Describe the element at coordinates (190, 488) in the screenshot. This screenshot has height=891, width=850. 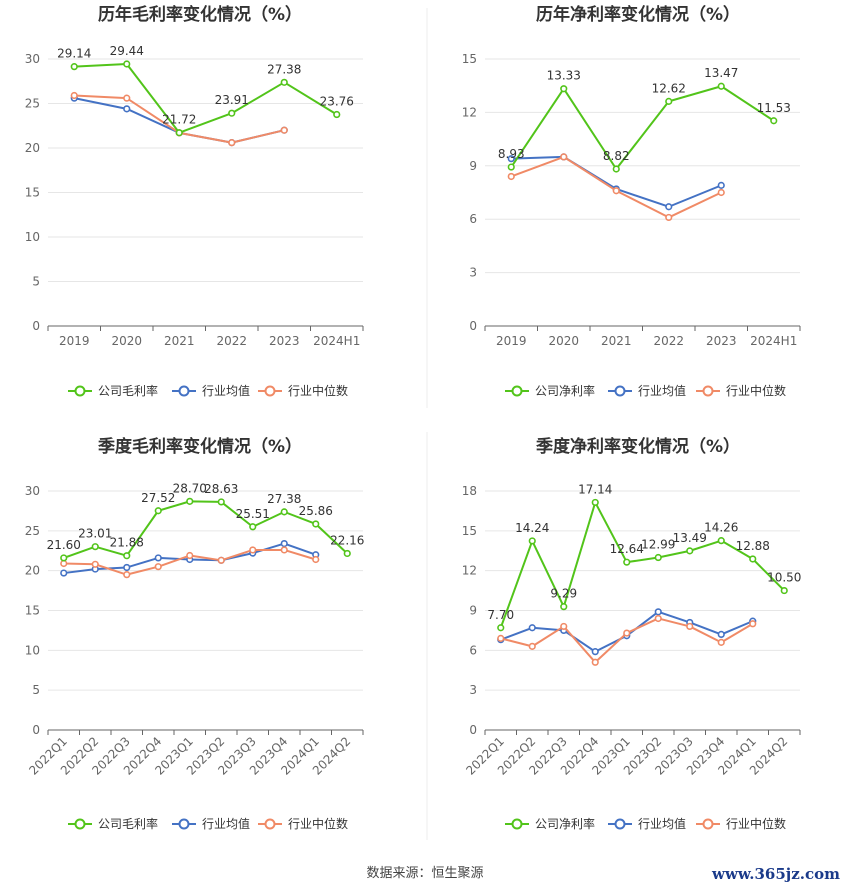
I see `data-label: 28.70` at that location.